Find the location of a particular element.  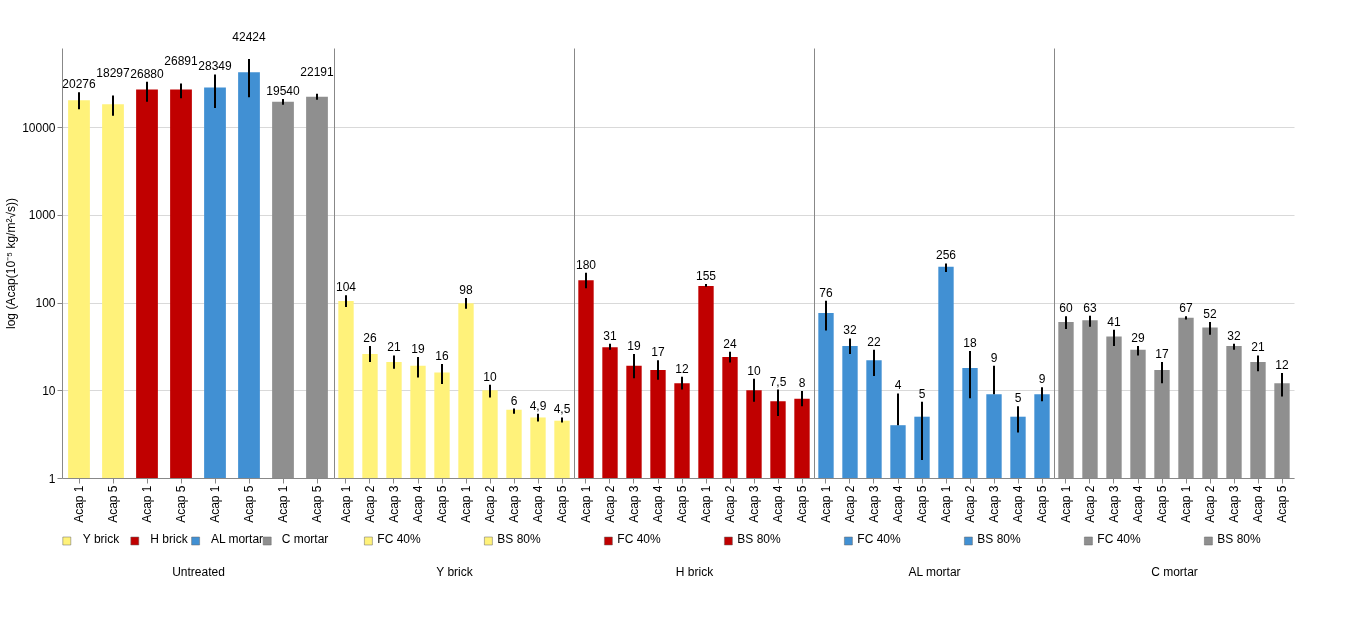

legend-label: H brick is located at coordinates (169, 539).